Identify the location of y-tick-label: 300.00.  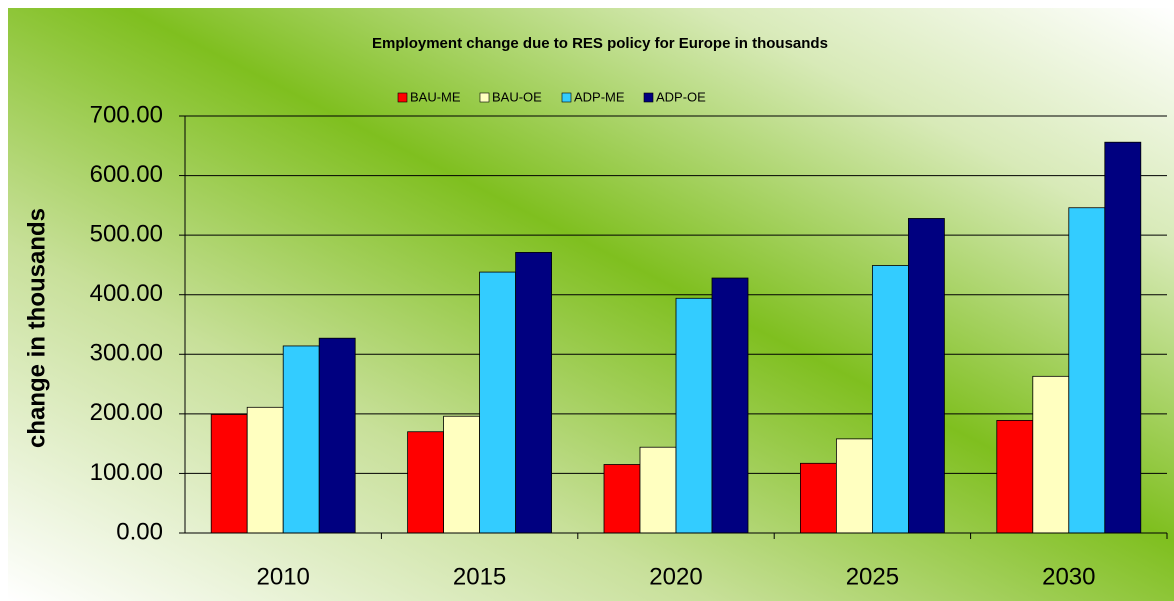
(126, 353).